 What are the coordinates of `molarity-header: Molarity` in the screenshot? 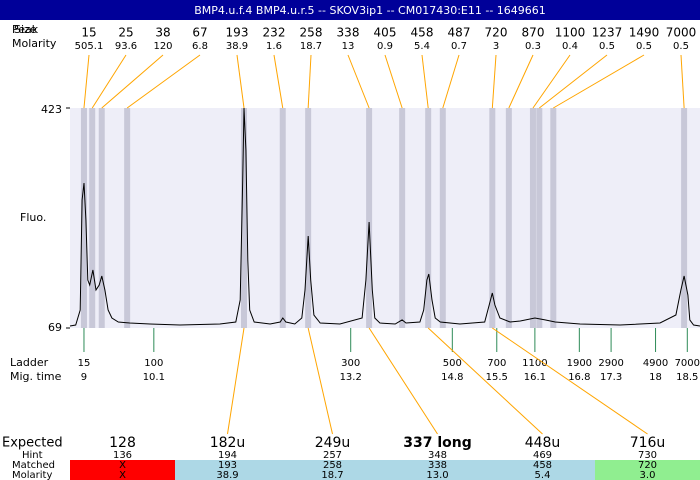 It's located at (34, 43).